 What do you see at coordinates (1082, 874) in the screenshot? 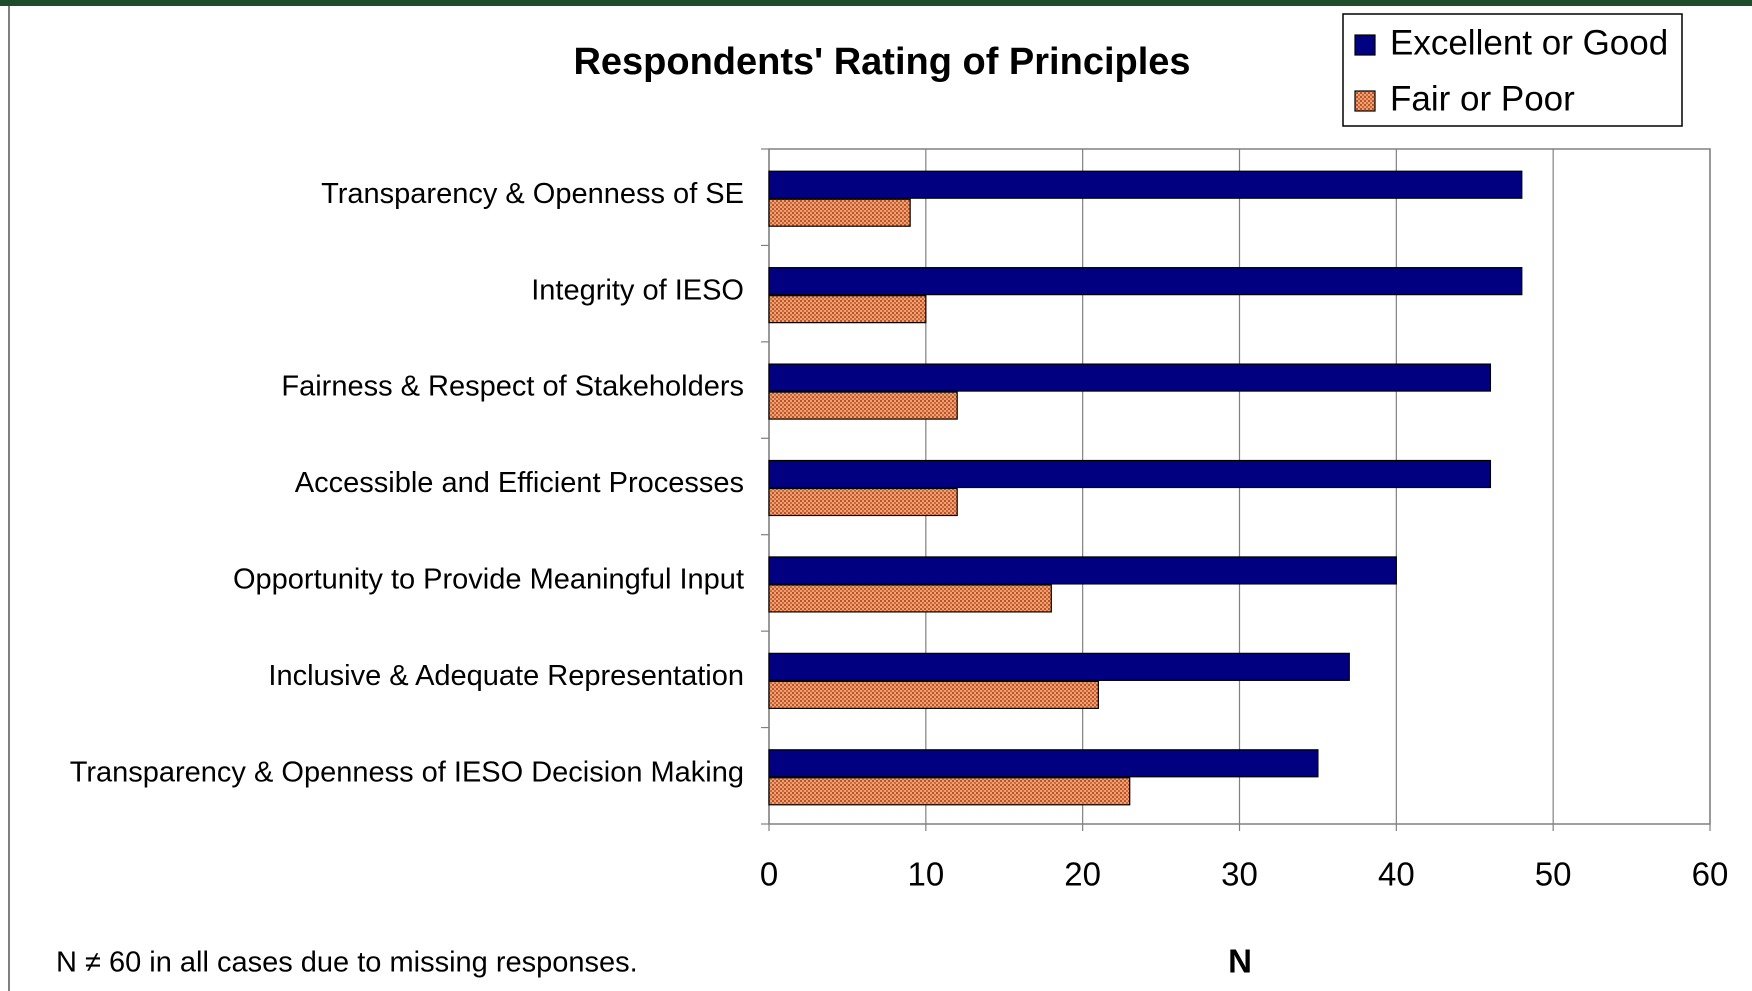
I see `x-tick-label: 20` at bounding box center [1082, 874].